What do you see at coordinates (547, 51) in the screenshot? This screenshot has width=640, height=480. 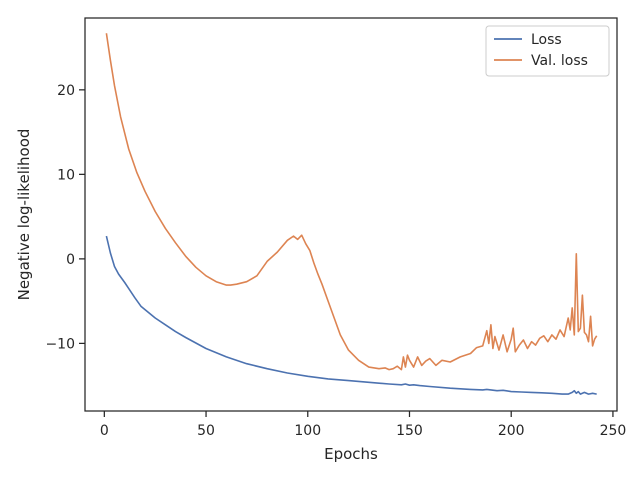 I see `legend: Loss Val. loss` at bounding box center [547, 51].